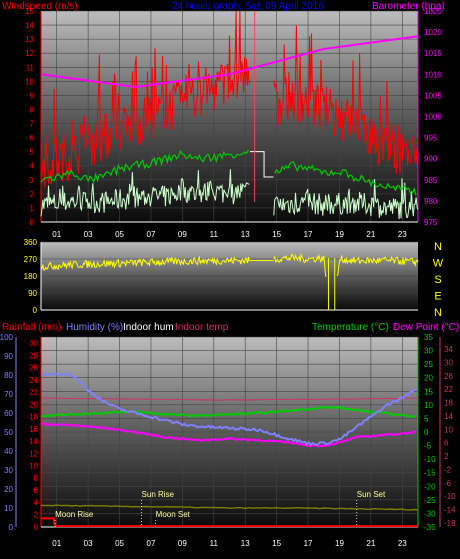 The width and height of the screenshot is (460, 559). I want to click on wind-x-tick-label: 03, so click(88, 234).